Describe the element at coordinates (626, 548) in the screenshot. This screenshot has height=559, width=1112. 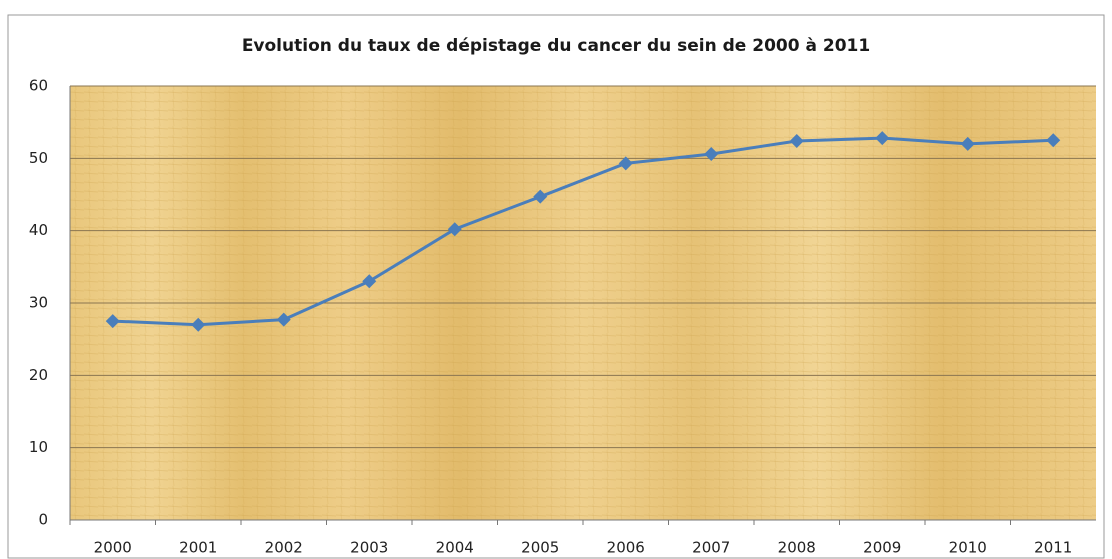
I see `x-tick-label: 2006` at that location.